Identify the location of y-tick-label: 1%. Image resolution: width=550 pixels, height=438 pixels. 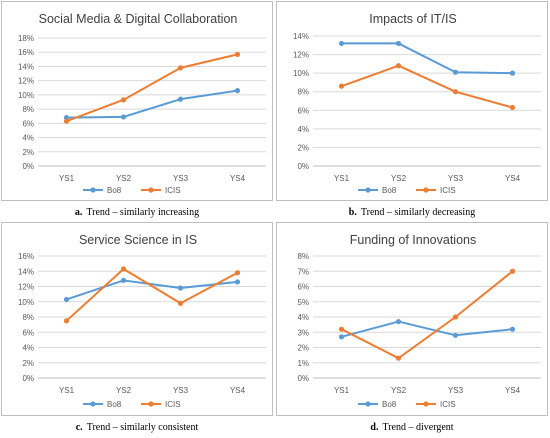
(303, 363).